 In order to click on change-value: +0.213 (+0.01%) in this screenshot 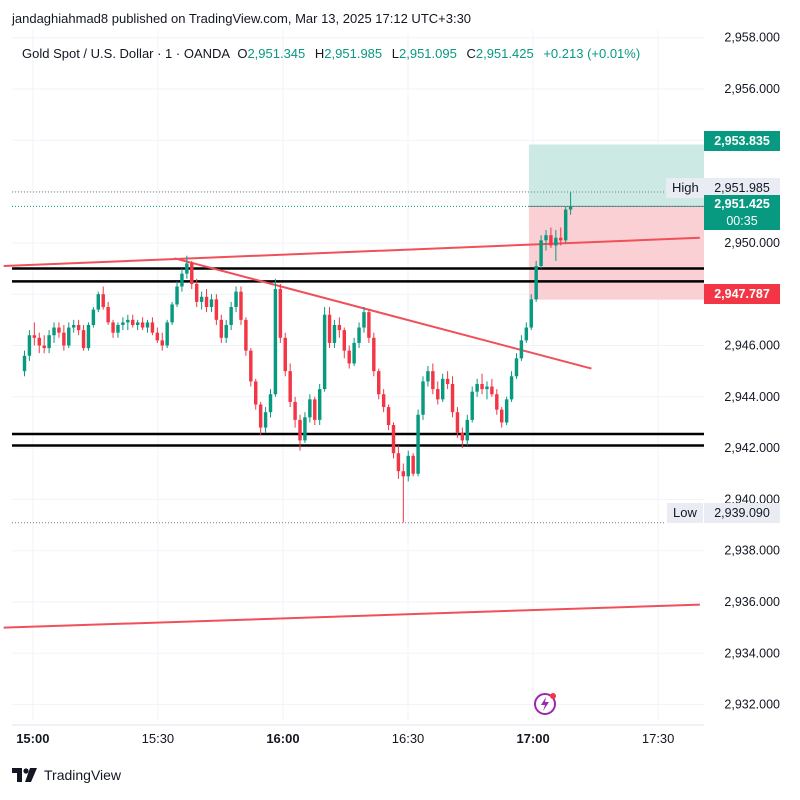, I will do `click(592, 53)`.